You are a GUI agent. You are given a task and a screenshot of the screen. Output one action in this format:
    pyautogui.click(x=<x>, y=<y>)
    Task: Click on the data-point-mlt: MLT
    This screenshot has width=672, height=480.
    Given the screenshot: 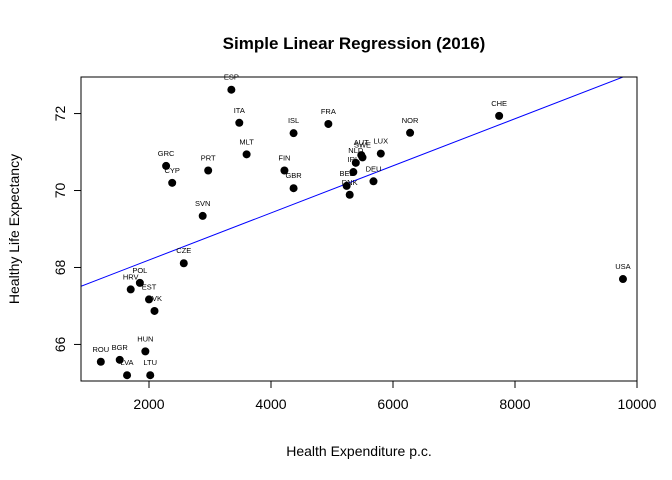 What is the action you would take?
    pyautogui.click(x=246, y=148)
    